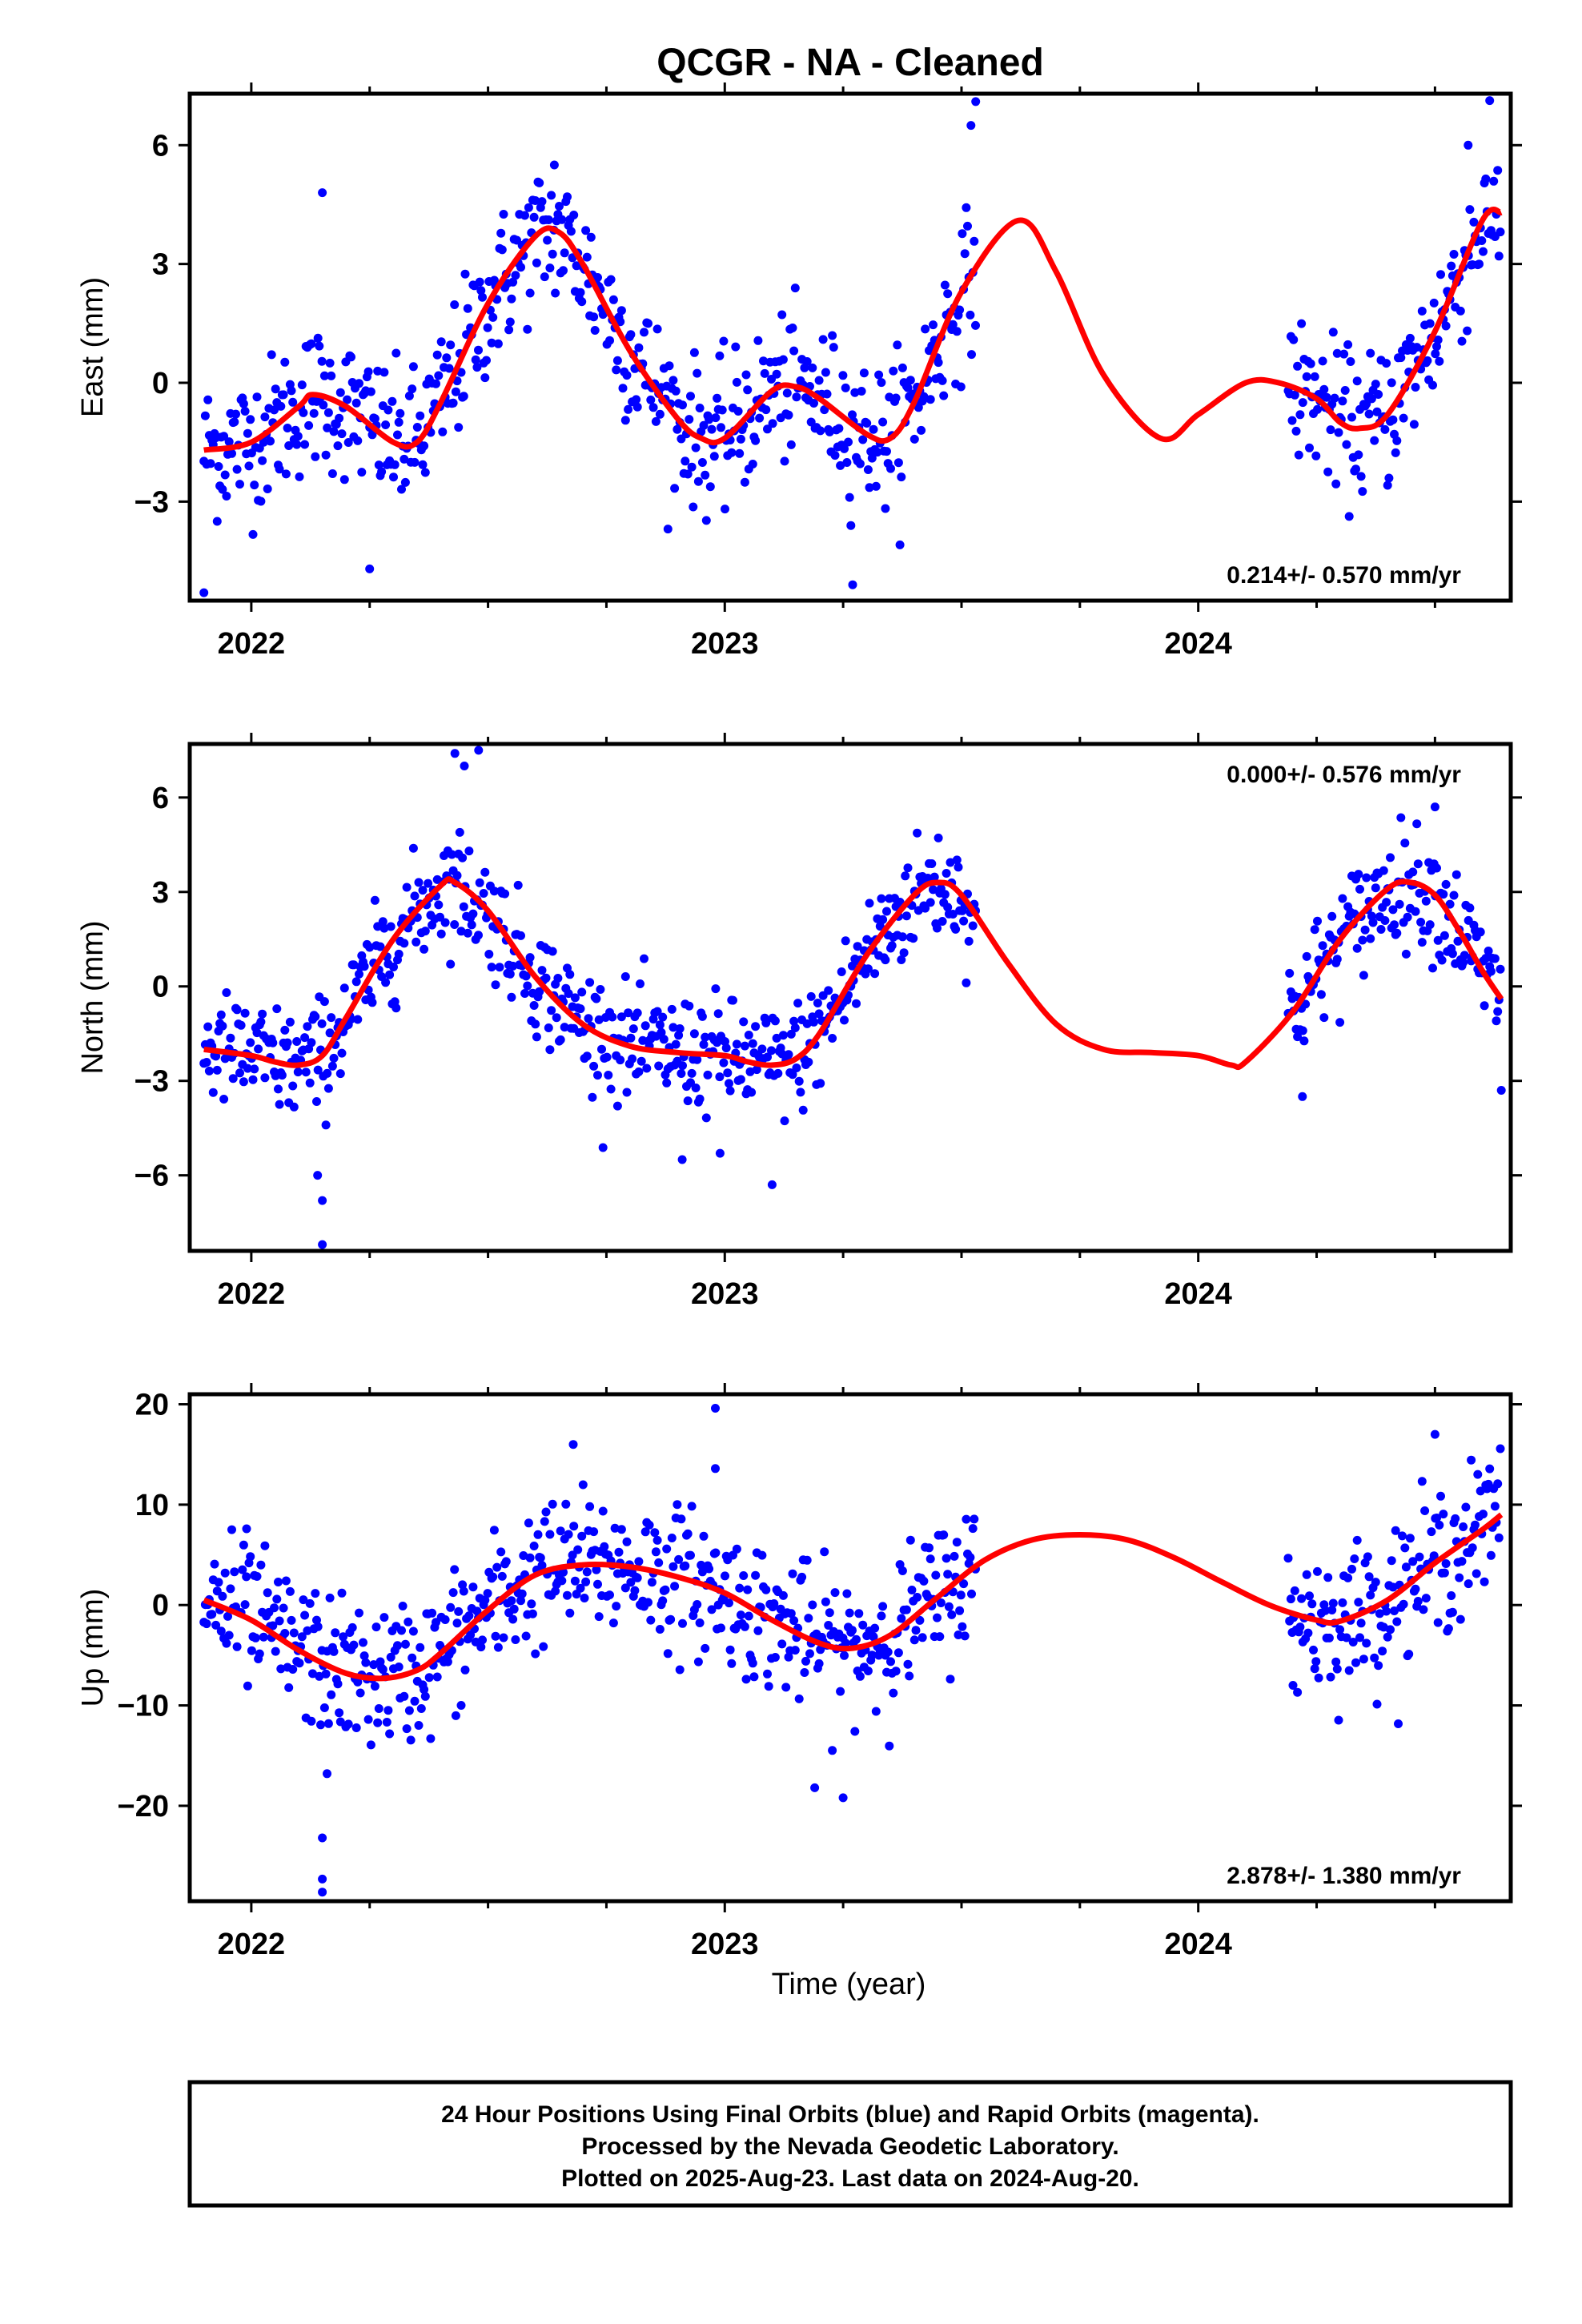 The width and height of the screenshot is (1582, 2324). Describe the element at coordinates (1344, 1876) in the screenshot. I see `rate-annotation: 2.878+/- 1.380 mm/yr` at that location.